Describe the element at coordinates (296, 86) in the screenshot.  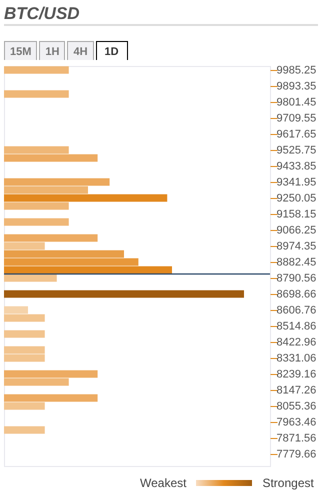
I see `y-tick-label: 9893.35` at that location.